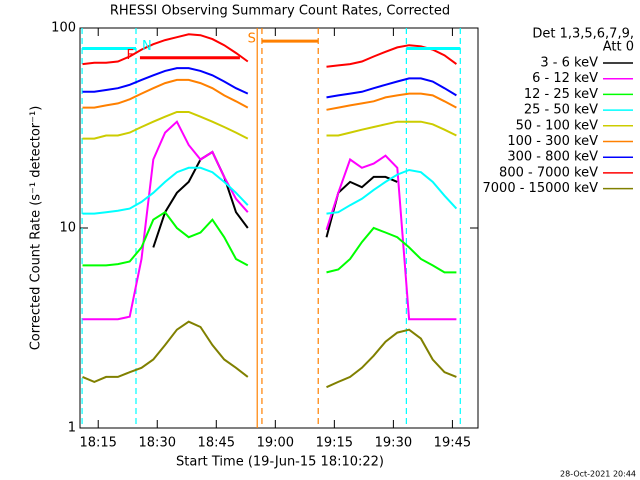  I want to click on y-tick-label: 100, so click(63, 28).